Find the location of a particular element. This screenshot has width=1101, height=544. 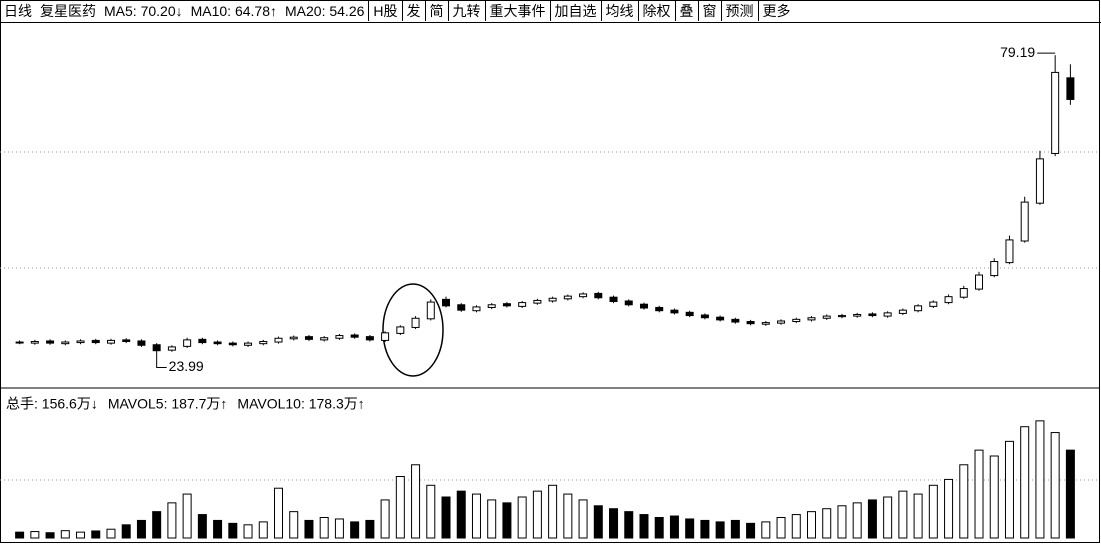

ma10: MA10: 64.78↑ is located at coordinates (233, 11).